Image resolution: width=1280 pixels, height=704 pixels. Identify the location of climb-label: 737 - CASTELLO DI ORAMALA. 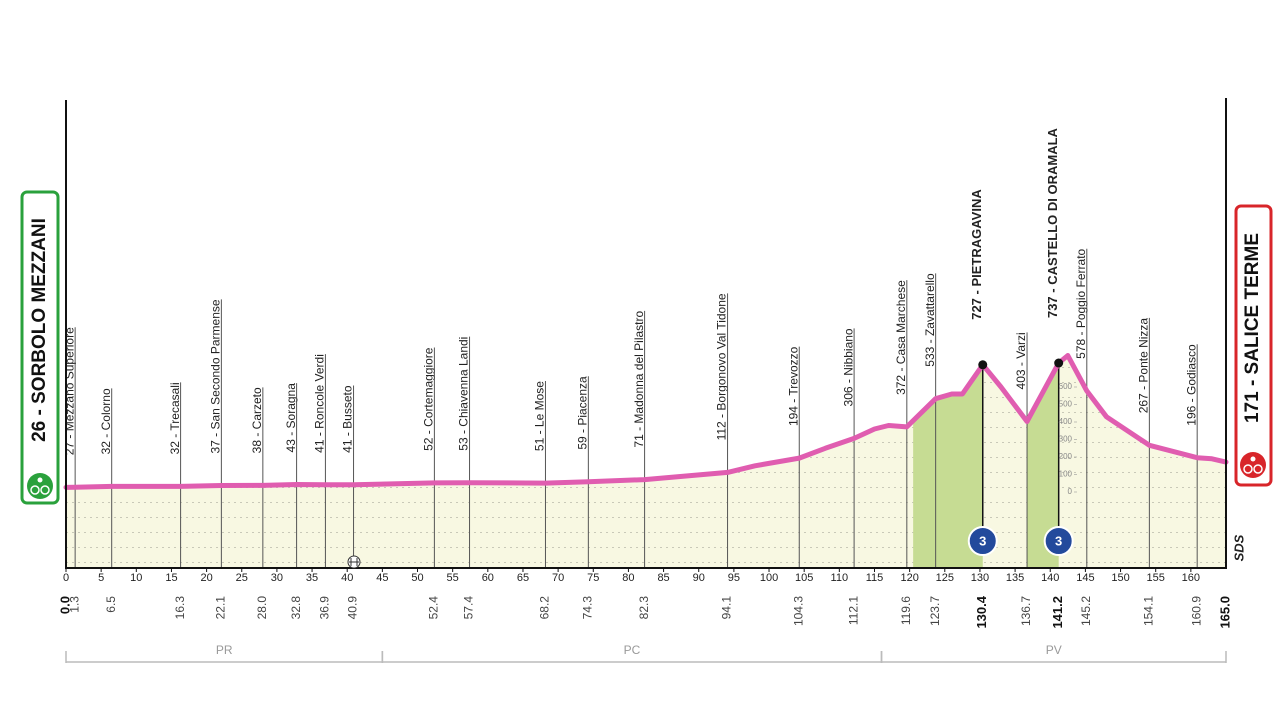
(1052, 222).